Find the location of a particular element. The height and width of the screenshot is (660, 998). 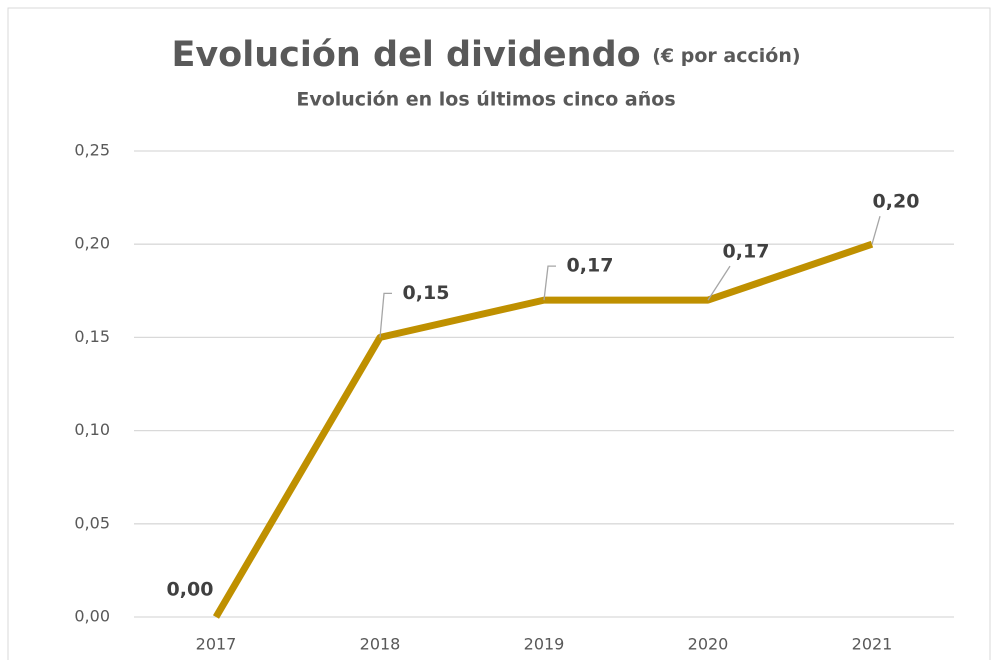

y-tick-label: 0,00 is located at coordinates (92, 616).